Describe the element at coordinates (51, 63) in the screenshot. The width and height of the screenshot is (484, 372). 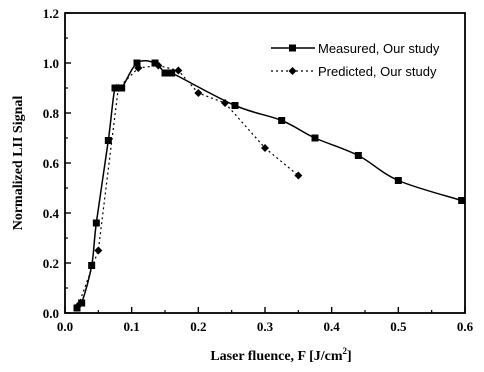
I see `y-tick-label: 1.0` at that location.